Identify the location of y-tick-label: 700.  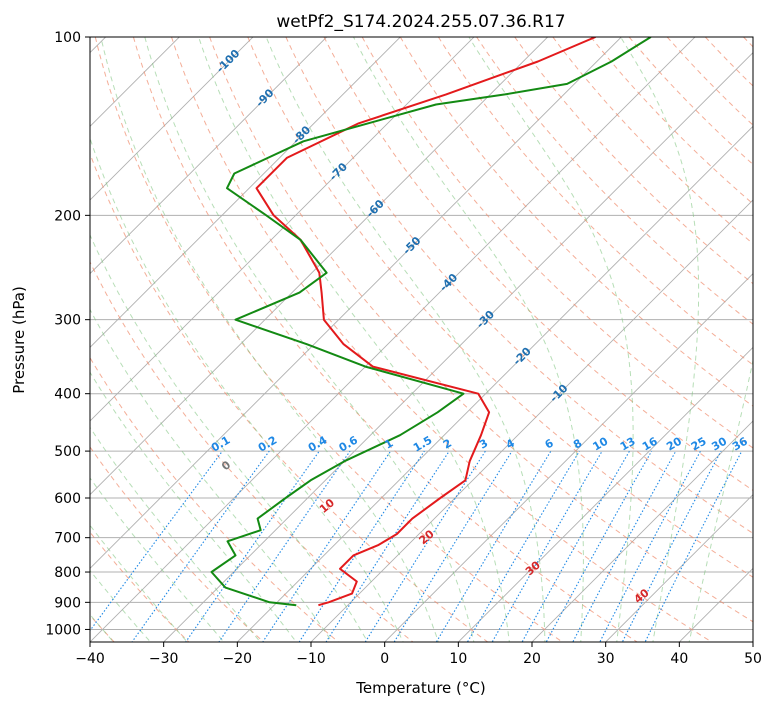
(67, 539).